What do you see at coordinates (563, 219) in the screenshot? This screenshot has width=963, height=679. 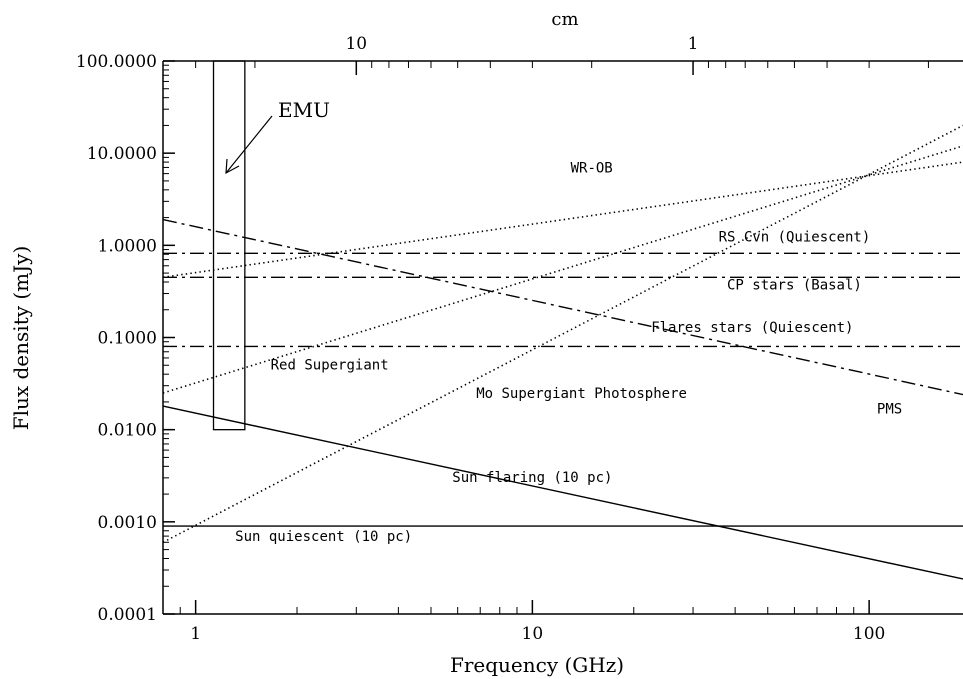 I see `series-line-wr-ob` at bounding box center [563, 219].